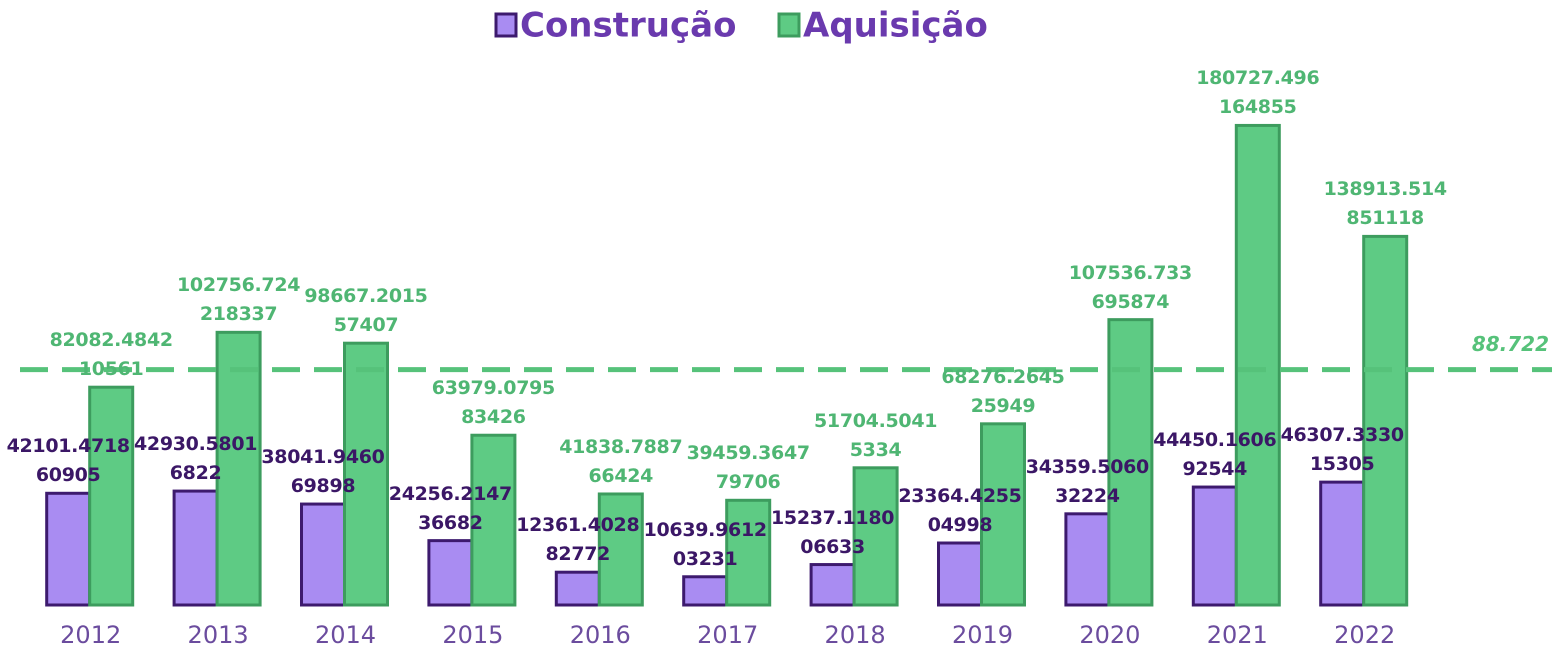  Describe the element at coordinates (727, 634) in the screenshot. I see `x-tick-label: 2017` at that location.